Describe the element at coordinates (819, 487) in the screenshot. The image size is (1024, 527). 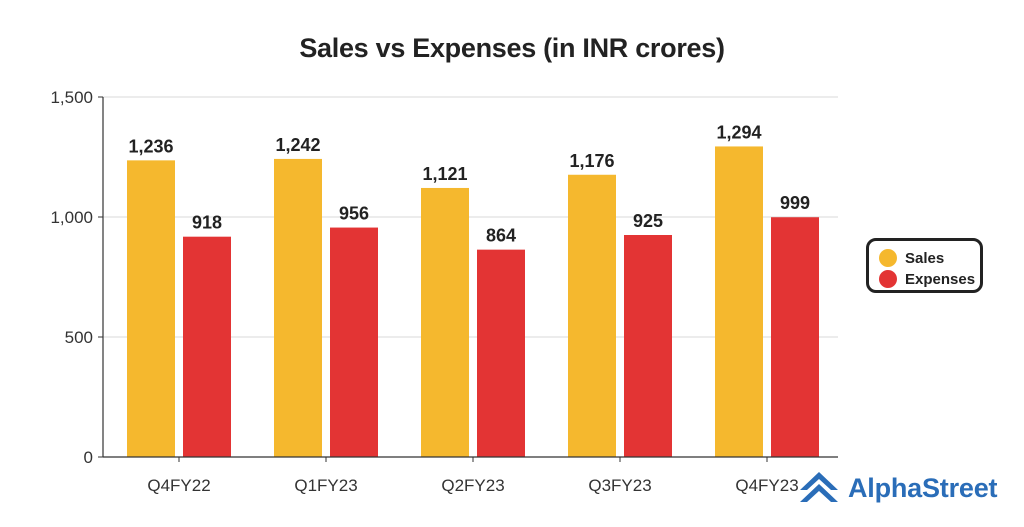
I see `alphastreet-logo-icon` at that location.